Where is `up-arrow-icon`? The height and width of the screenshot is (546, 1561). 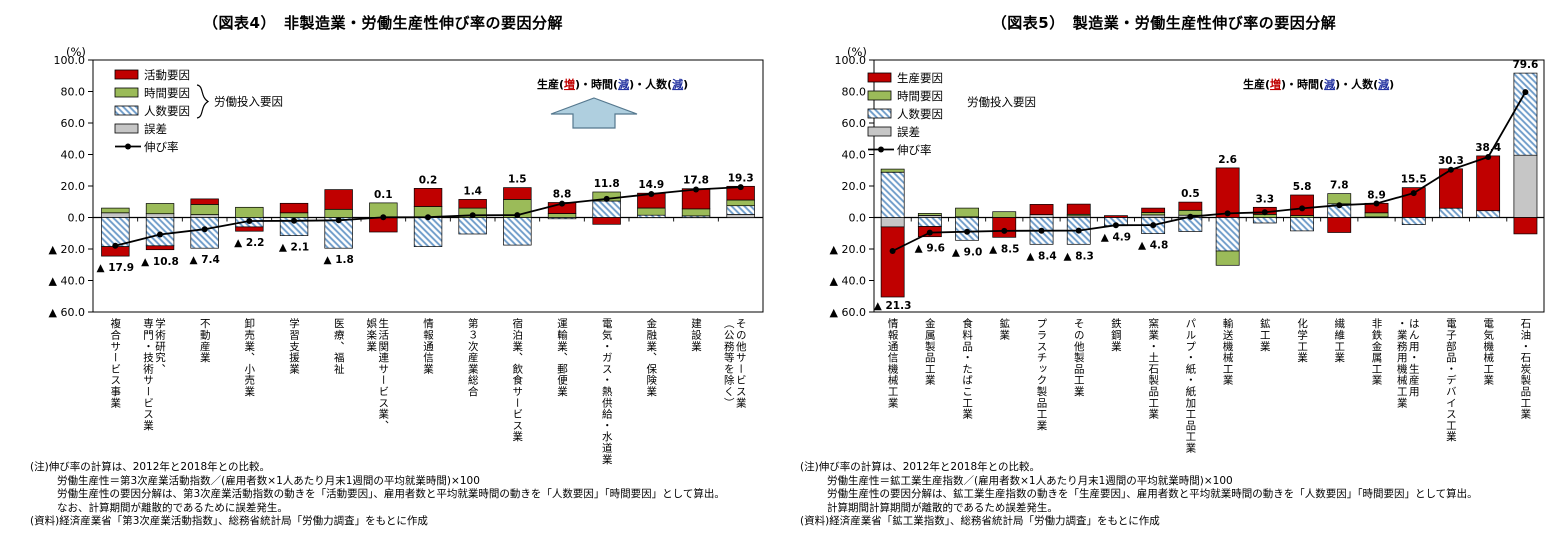 up-arrow-icon is located at coordinates (594, 113).